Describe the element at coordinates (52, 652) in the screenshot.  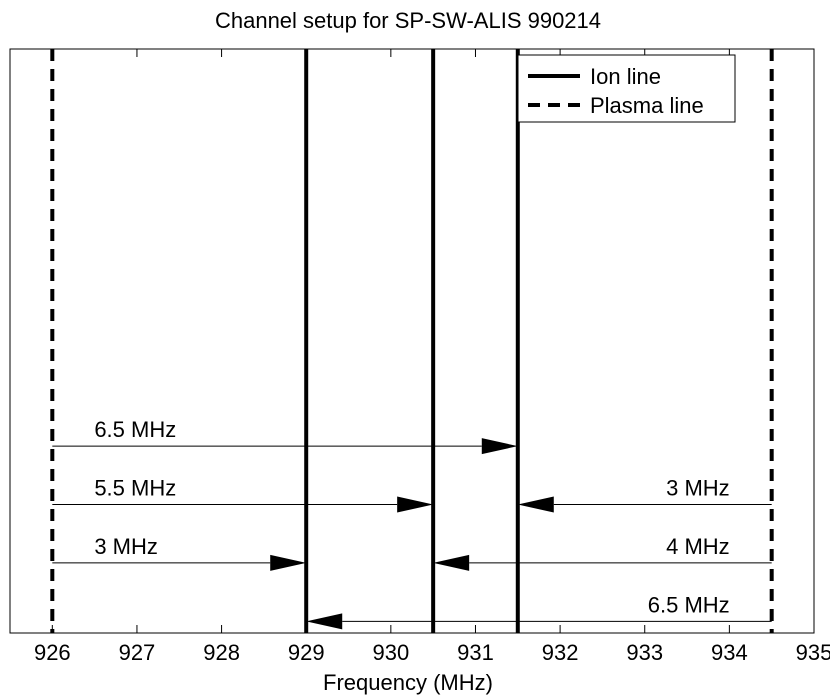
I see `x-tick-label: 926` at that location.